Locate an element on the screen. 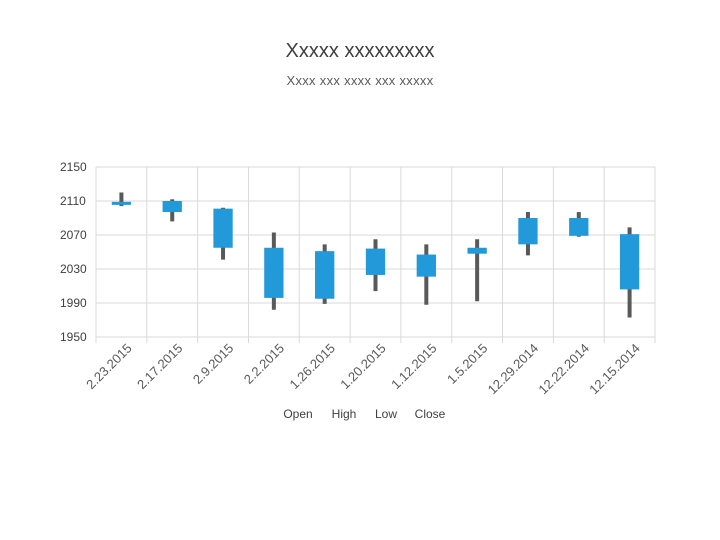 This screenshot has width=720, height=540. x-tick-label: 1.12.2015 is located at coordinates (414, 367).